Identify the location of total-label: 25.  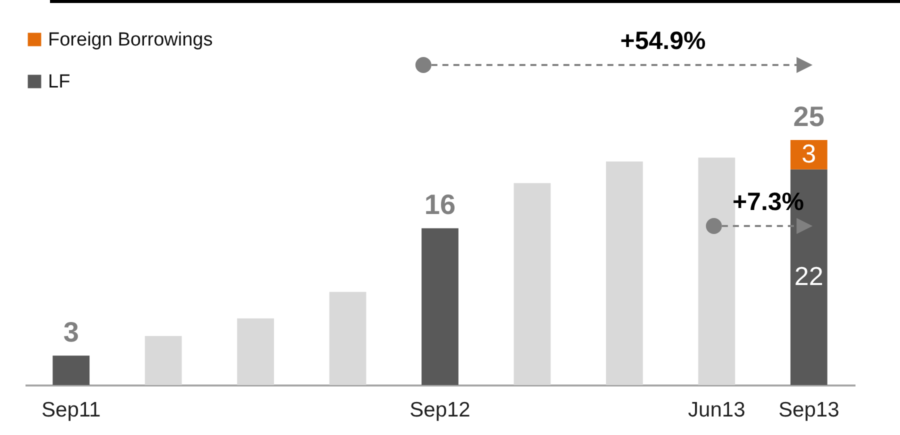
(808, 116).